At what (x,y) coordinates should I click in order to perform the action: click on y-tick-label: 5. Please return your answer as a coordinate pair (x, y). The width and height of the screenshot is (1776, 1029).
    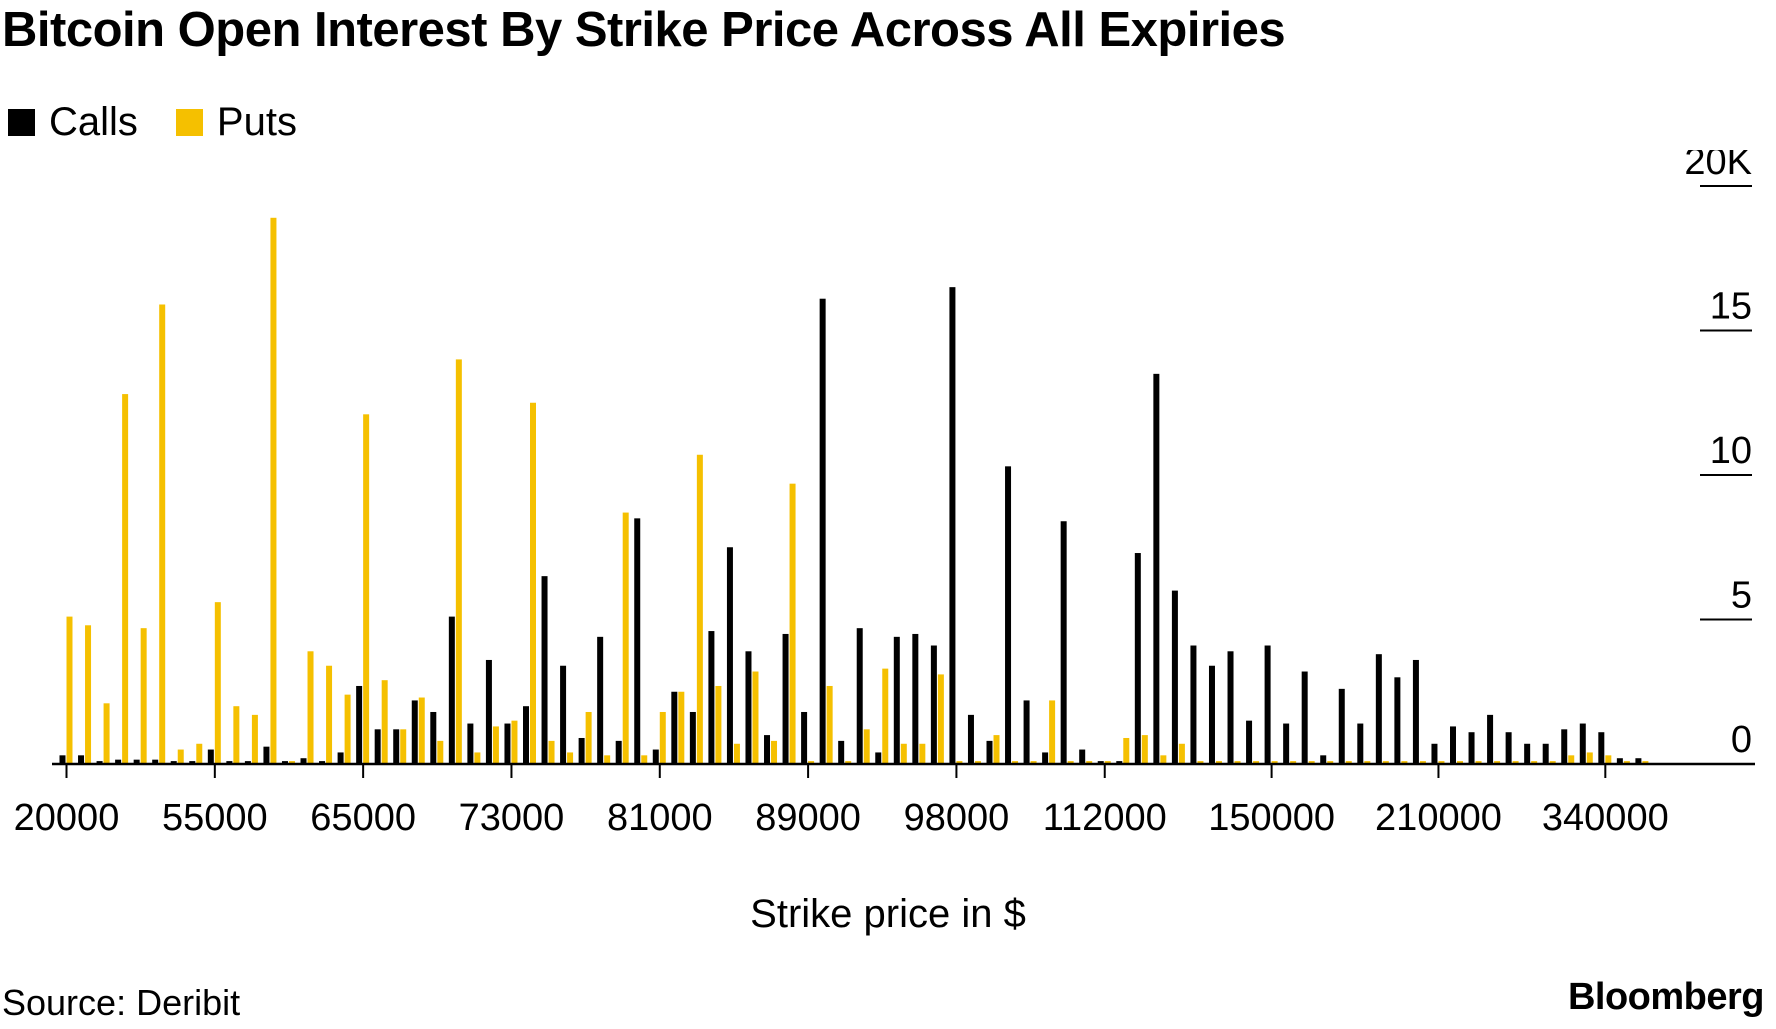
    Looking at the image, I should click on (1741, 596).